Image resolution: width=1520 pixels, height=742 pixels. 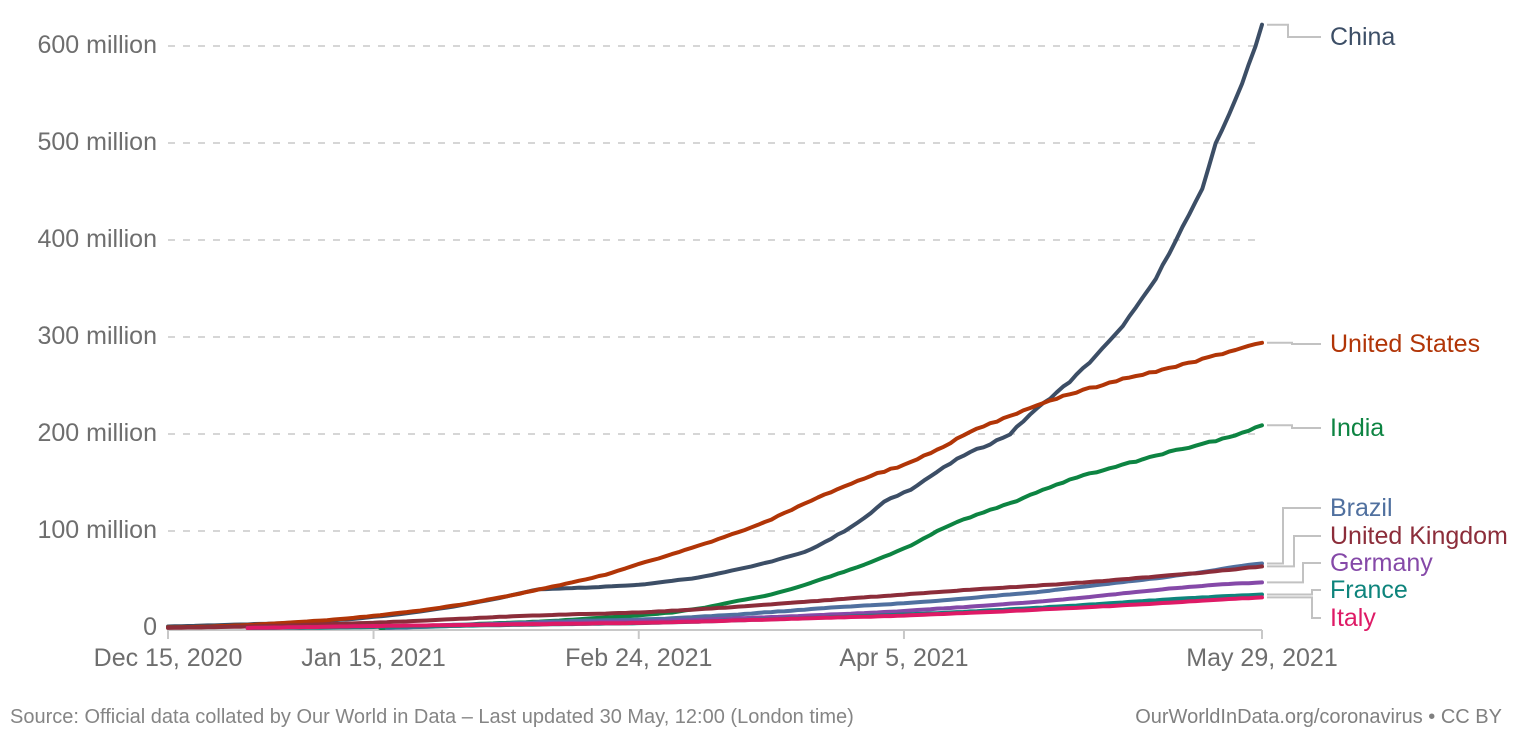 What do you see at coordinates (904, 658) in the screenshot?
I see `x-tick-label: Apr 5, 2021` at bounding box center [904, 658].